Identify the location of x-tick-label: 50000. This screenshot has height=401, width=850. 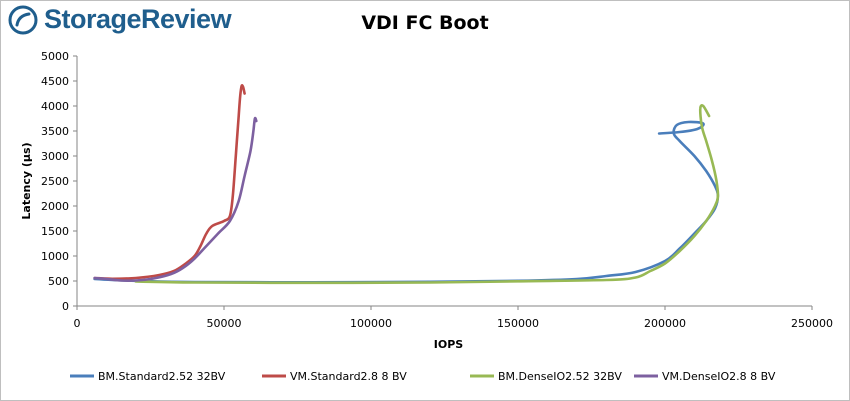
(224, 323).